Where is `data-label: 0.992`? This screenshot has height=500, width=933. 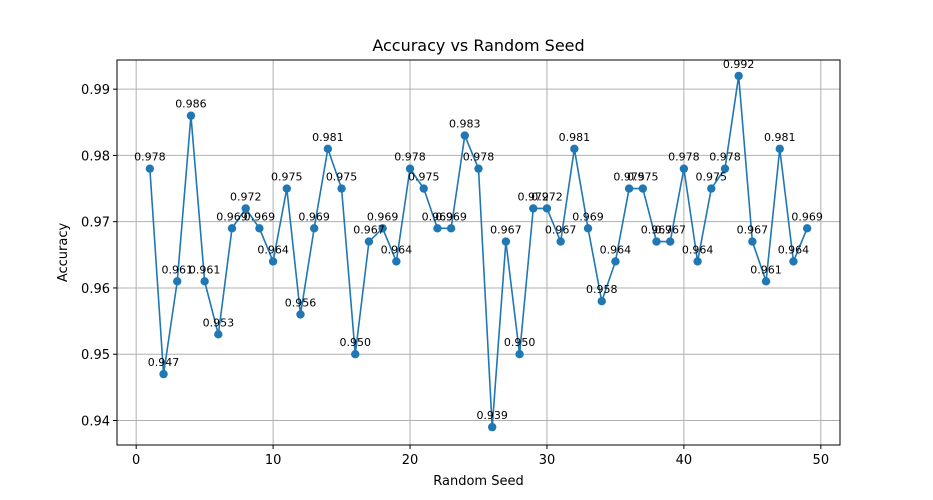 data-label: 0.992 is located at coordinates (739, 64).